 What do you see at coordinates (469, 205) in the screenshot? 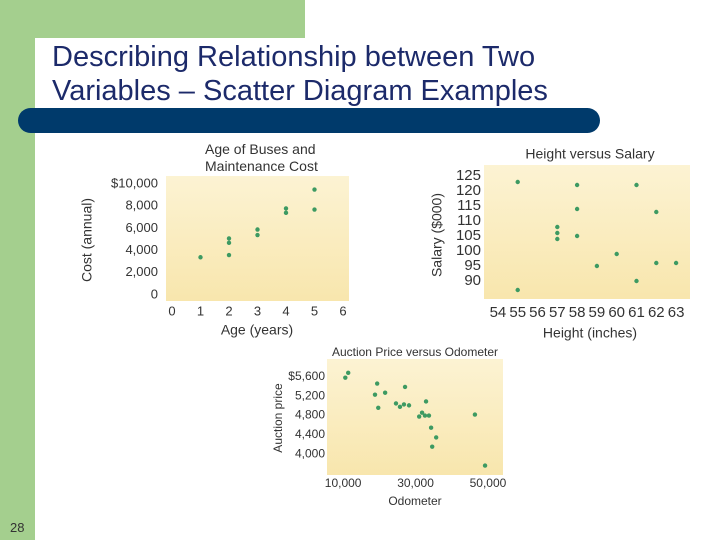
I see `y-tick-label: 115` at bounding box center [469, 205].